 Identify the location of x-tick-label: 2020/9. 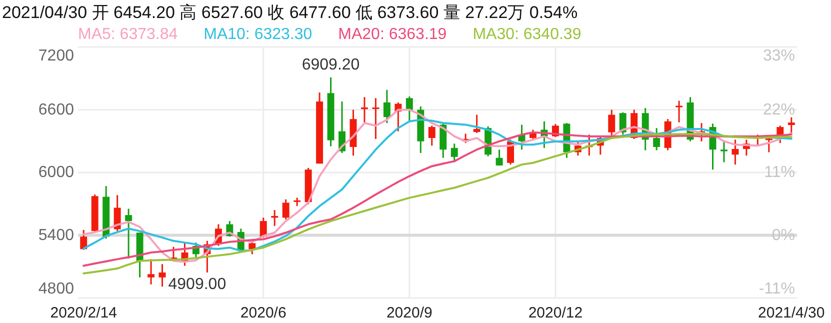
(409, 313).